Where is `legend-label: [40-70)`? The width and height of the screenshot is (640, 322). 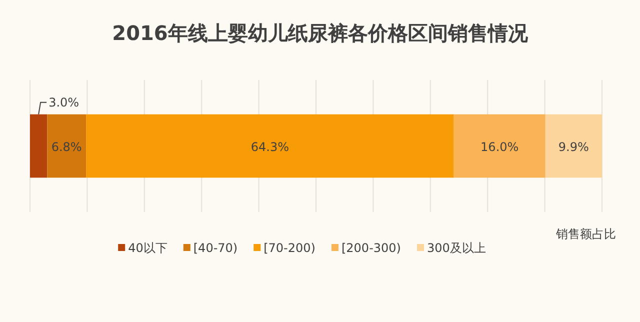 legend-label: [40-70) is located at coordinates (215, 248).